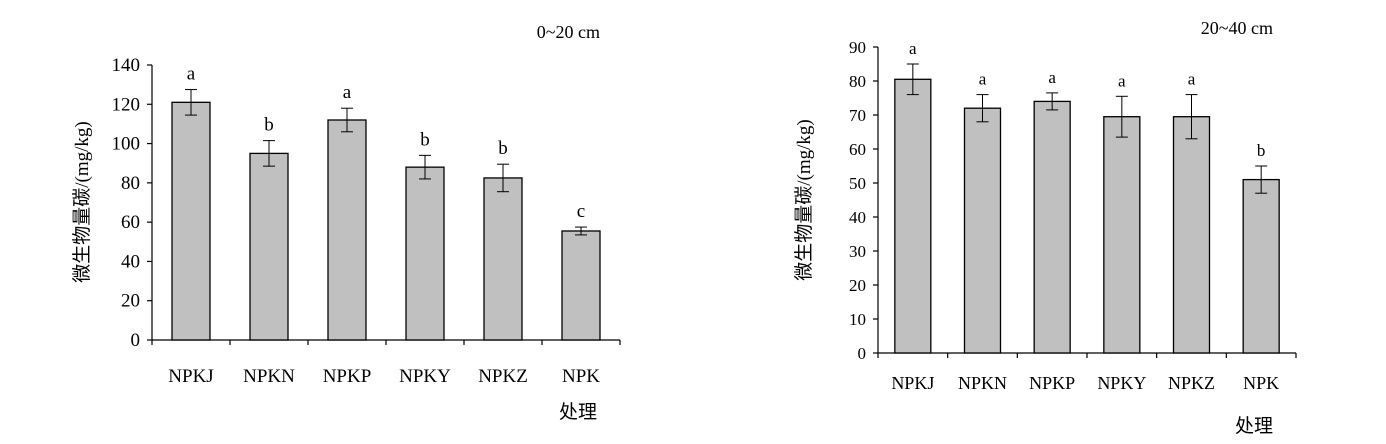 This screenshot has height=444, width=1386. I want to click on y-tick-label: 140, so click(126, 65).